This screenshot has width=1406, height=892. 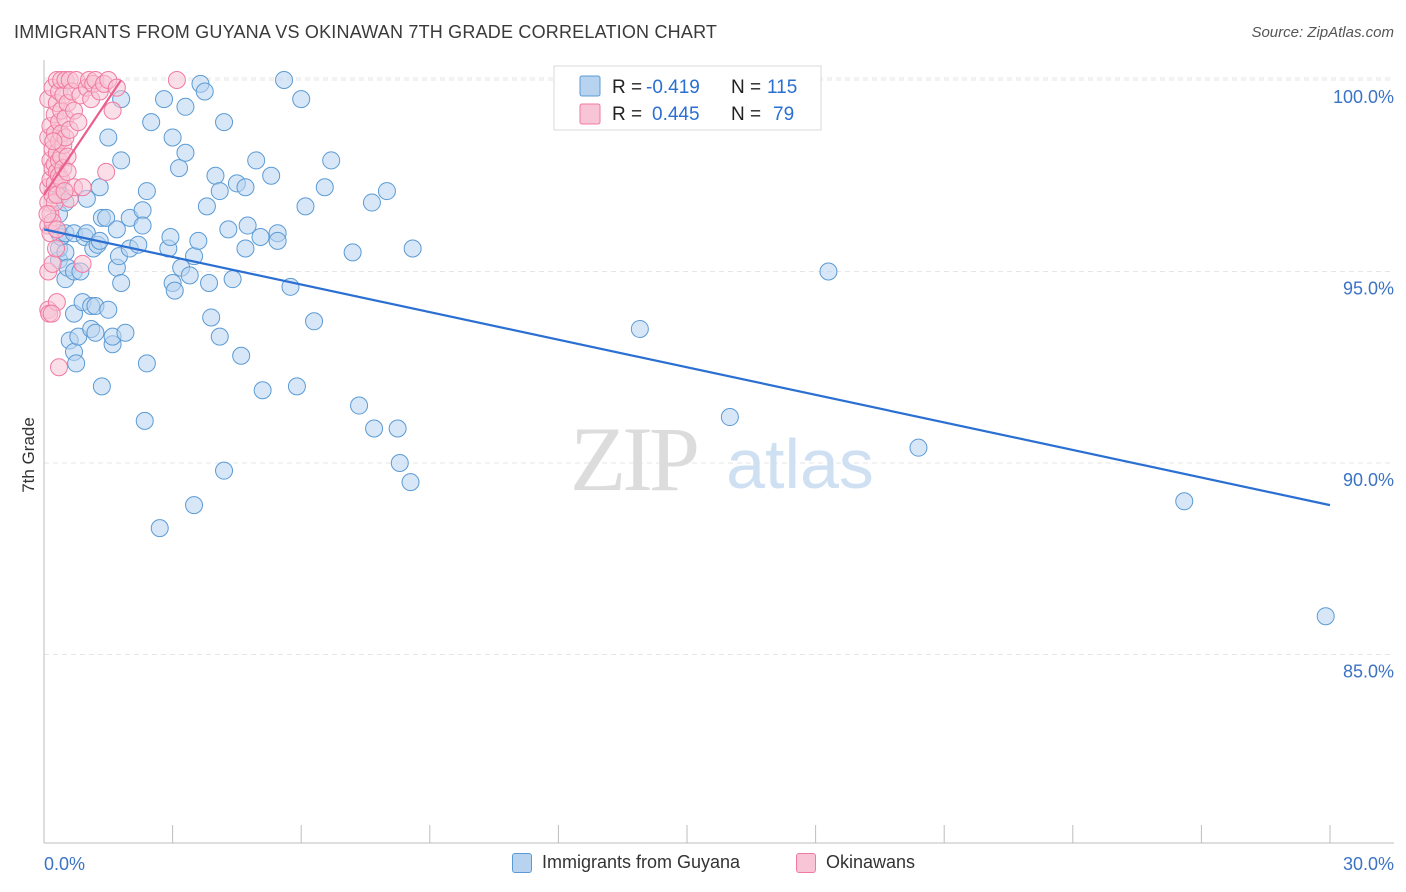 I want to click on y-tick-label: 90.0%, so click(x=1368, y=480).